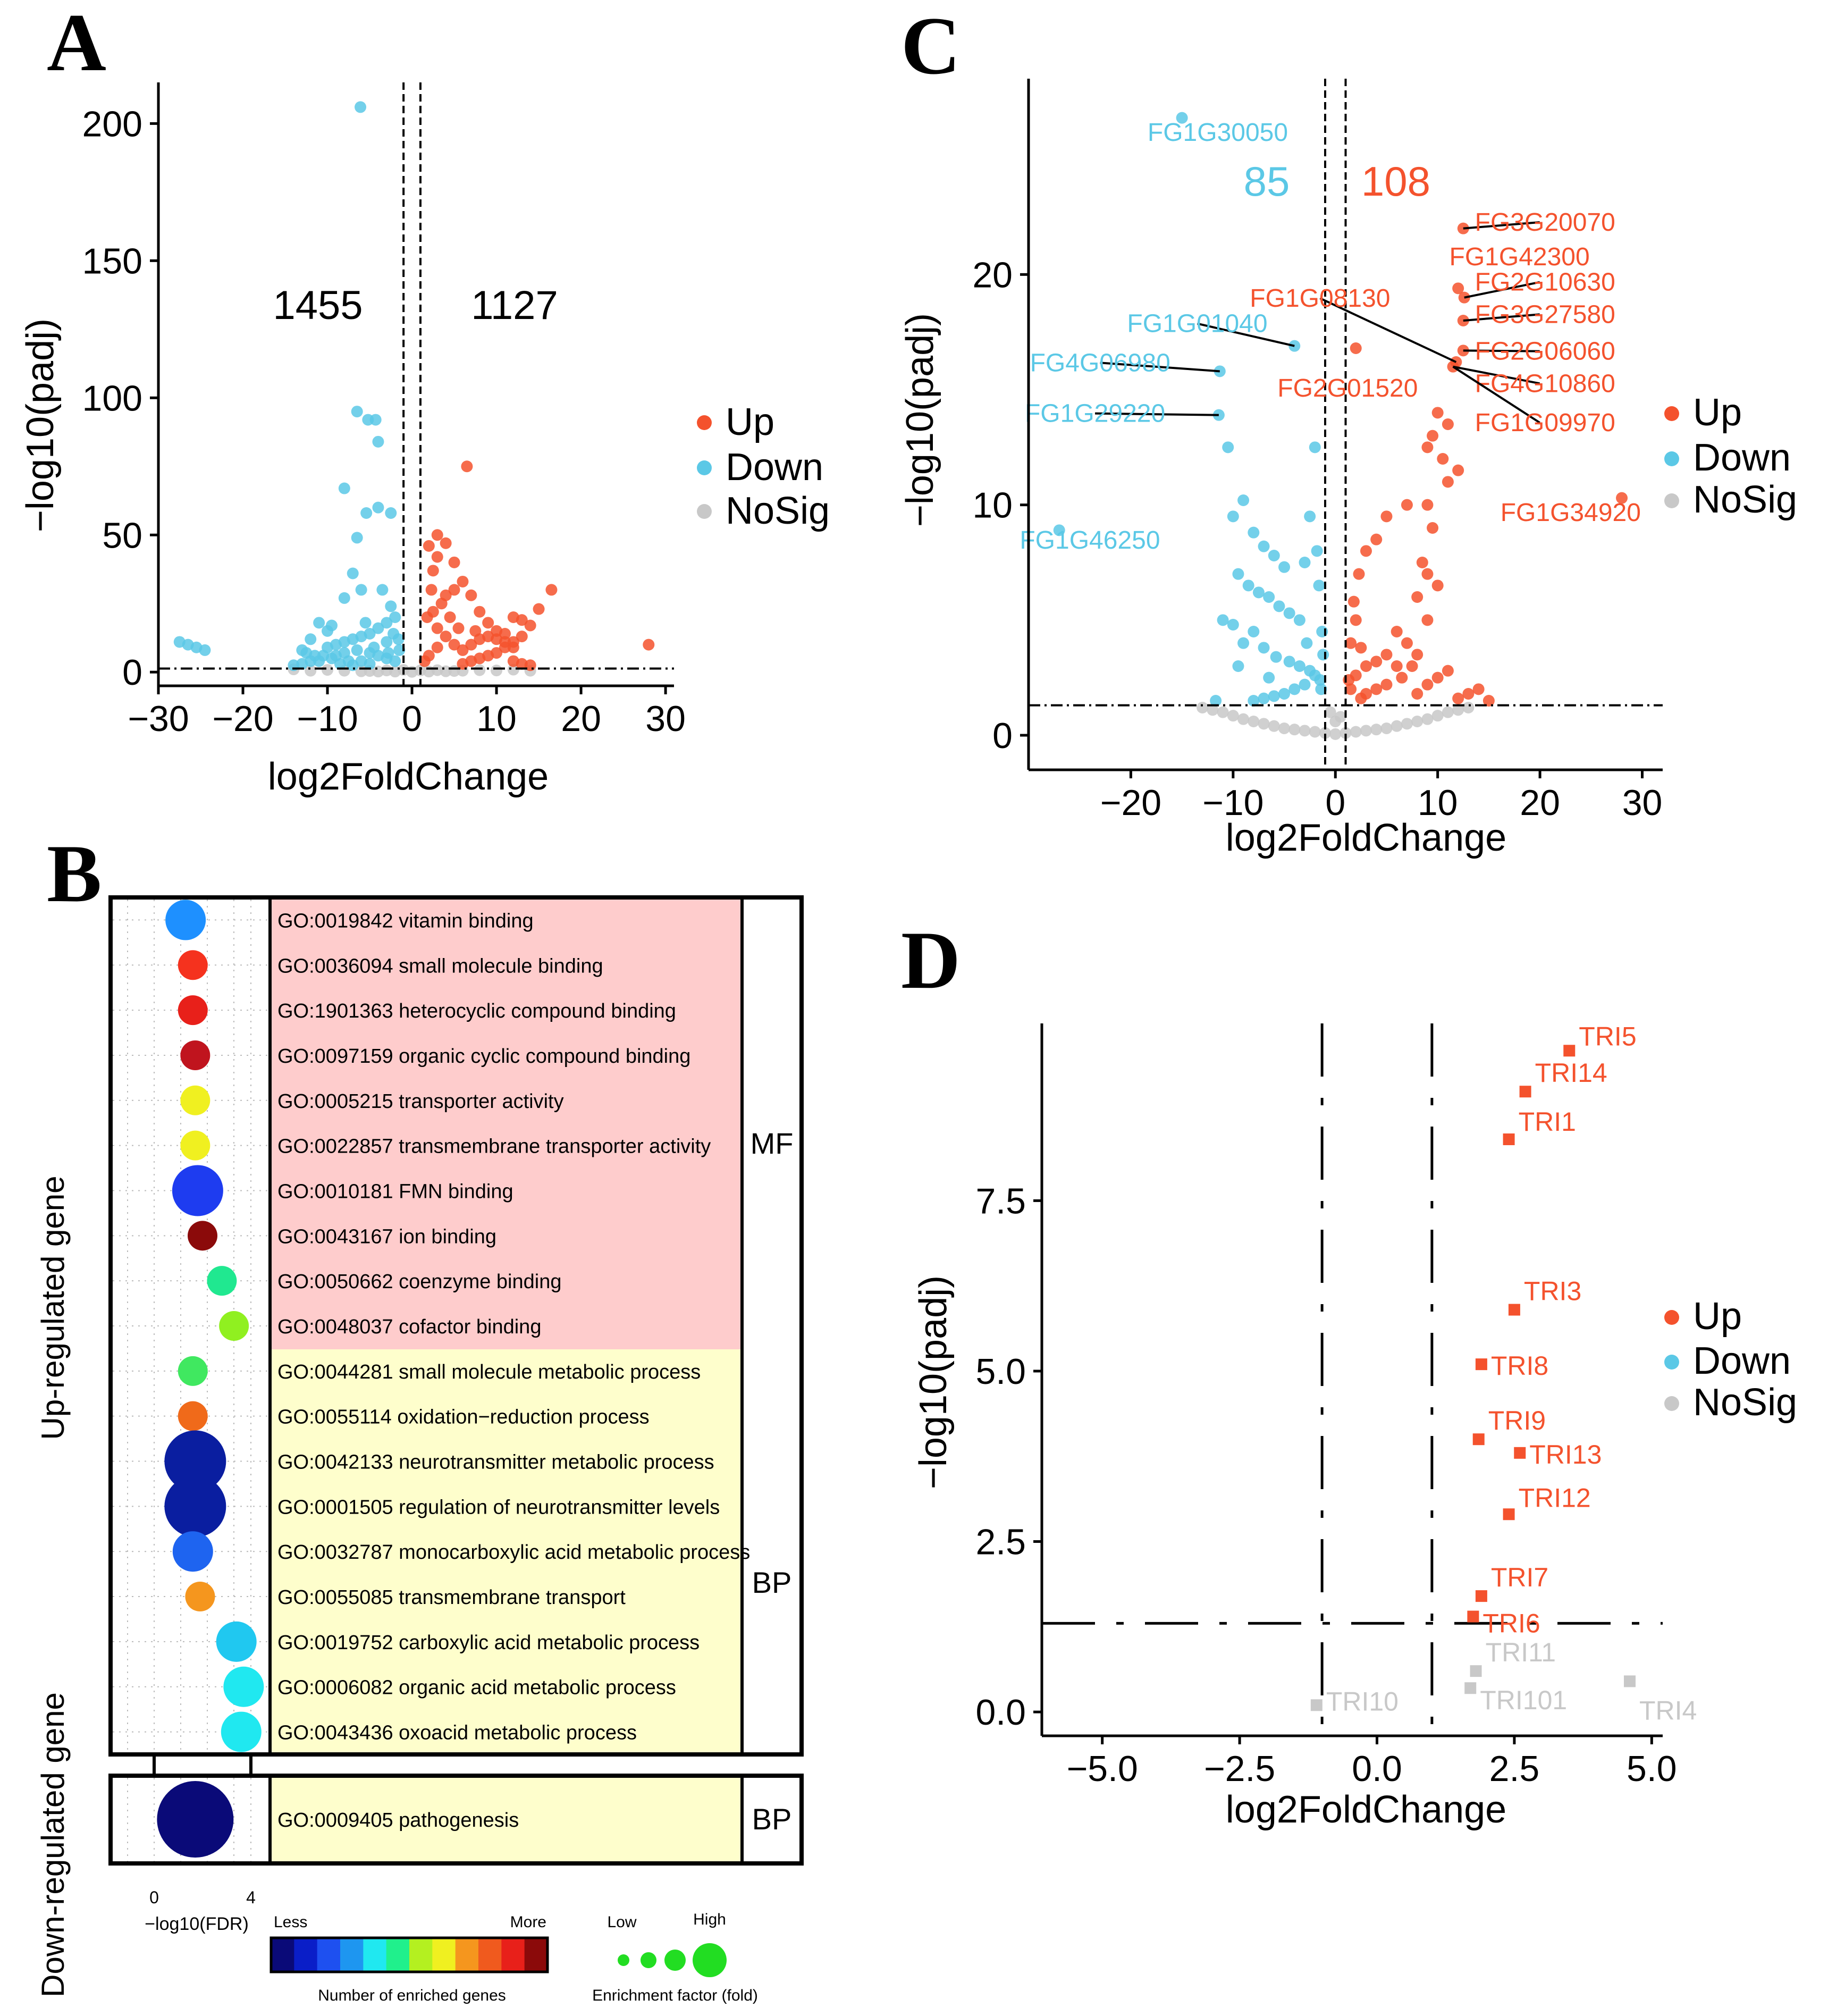 The width and height of the screenshot is (1828, 2016). What do you see at coordinates (1511, 1624) in the screenshot?
I see `tri-label: TRI6` at bounding box center [1511, 1624].